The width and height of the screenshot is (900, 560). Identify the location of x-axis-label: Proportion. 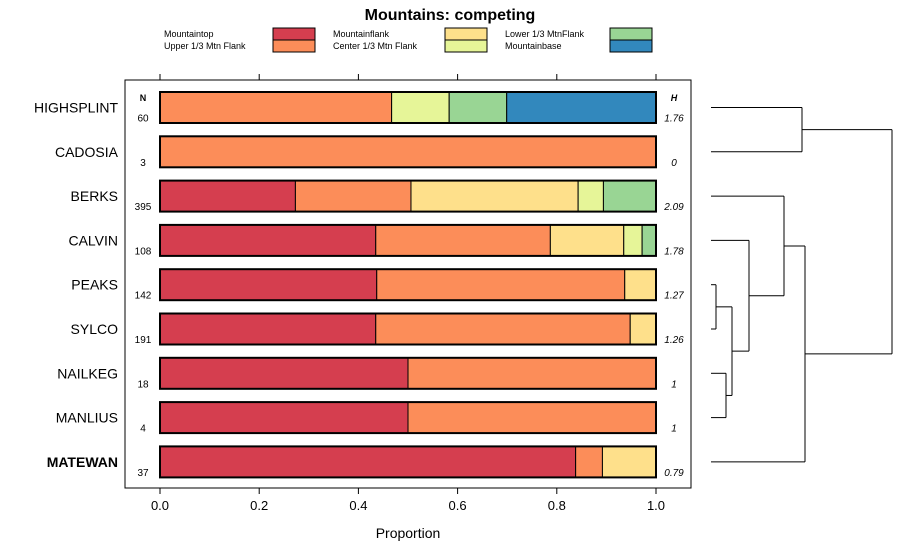
(408, 533).